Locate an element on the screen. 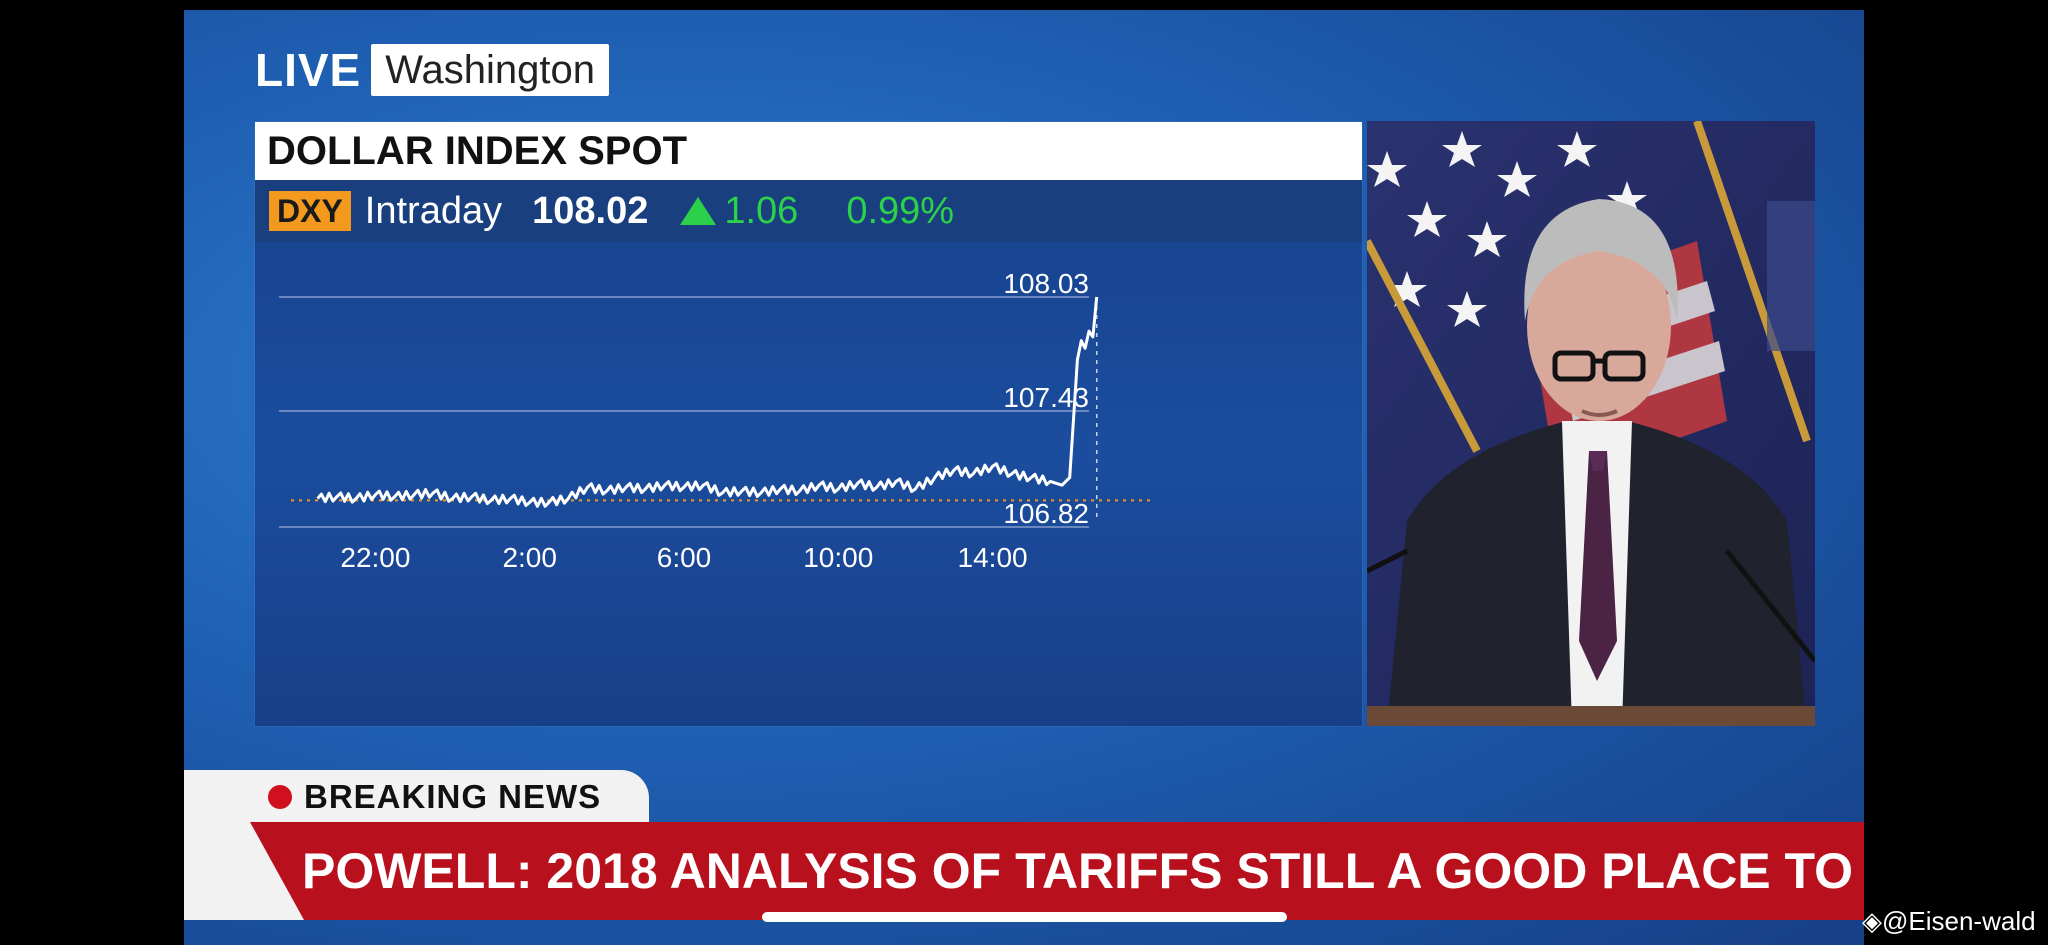  location-label: Washington is located at coordinates (490, 70).